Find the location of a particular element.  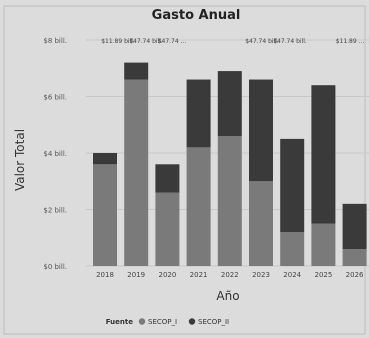

legend: Fuente SECOP_I SECOP_II is located at coordinates (167, 322).